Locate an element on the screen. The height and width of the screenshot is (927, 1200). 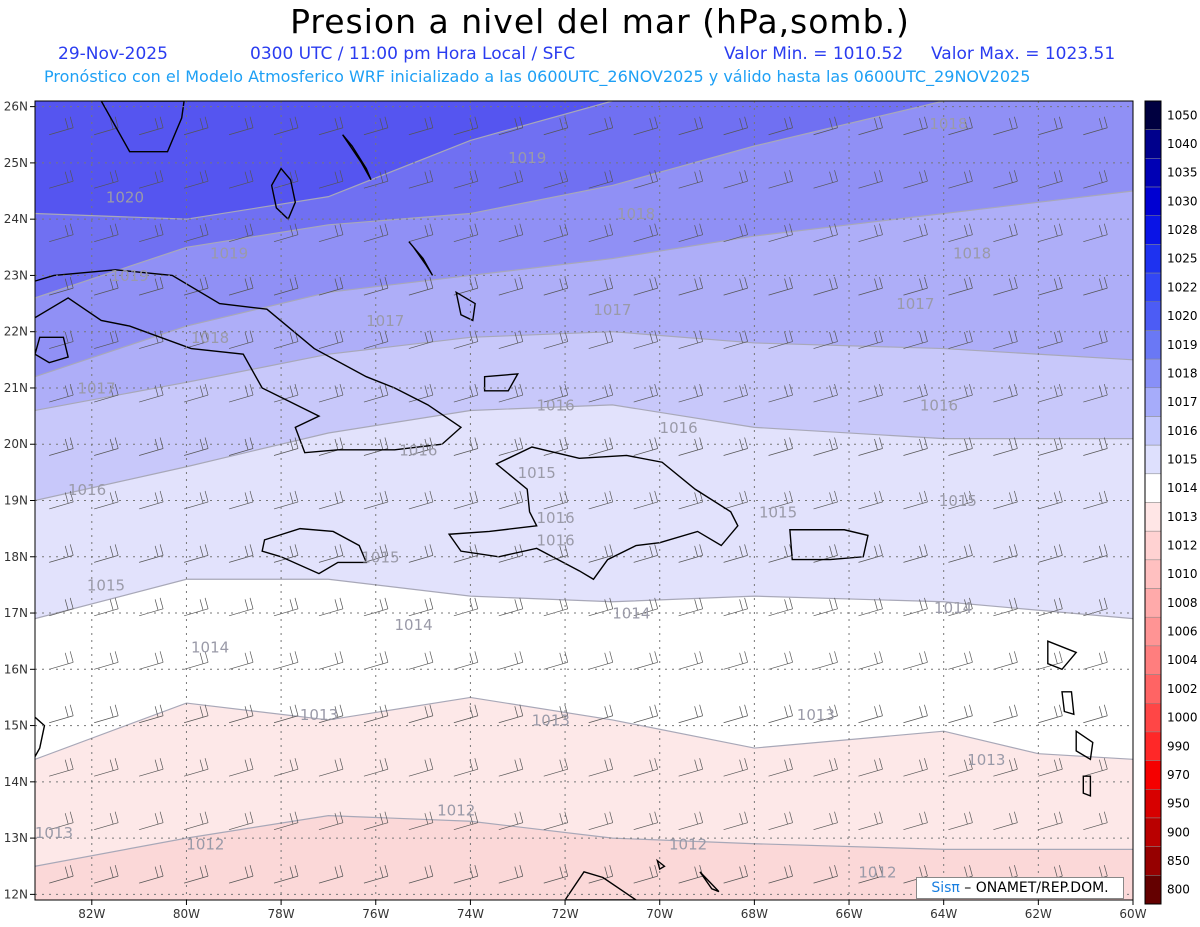
colorbar-label: 990 is located at coordinates (1178, 746).